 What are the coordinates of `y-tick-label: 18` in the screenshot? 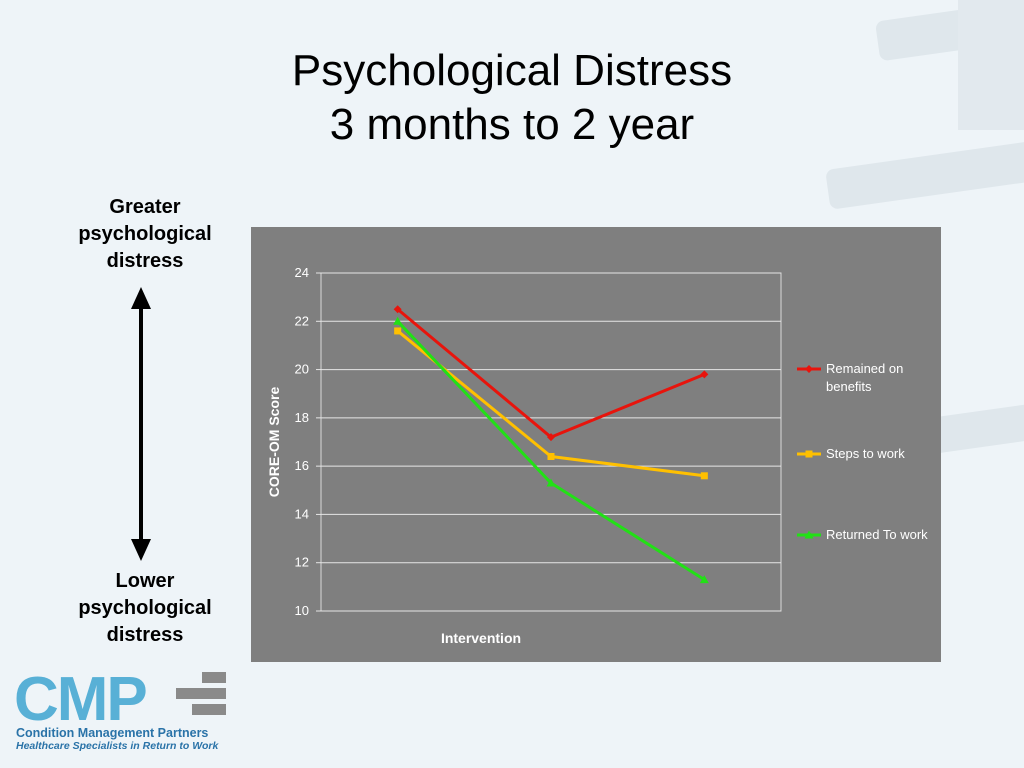 It's located at (302, 417).